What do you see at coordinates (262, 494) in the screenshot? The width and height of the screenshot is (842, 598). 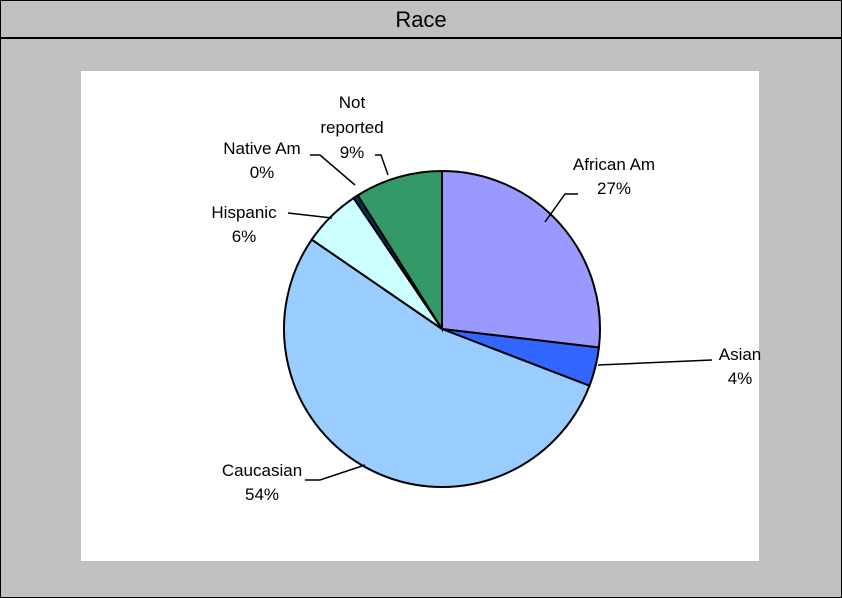 I see `data-label-pct-caucasian: 54%` at bounding box center [262, 494].